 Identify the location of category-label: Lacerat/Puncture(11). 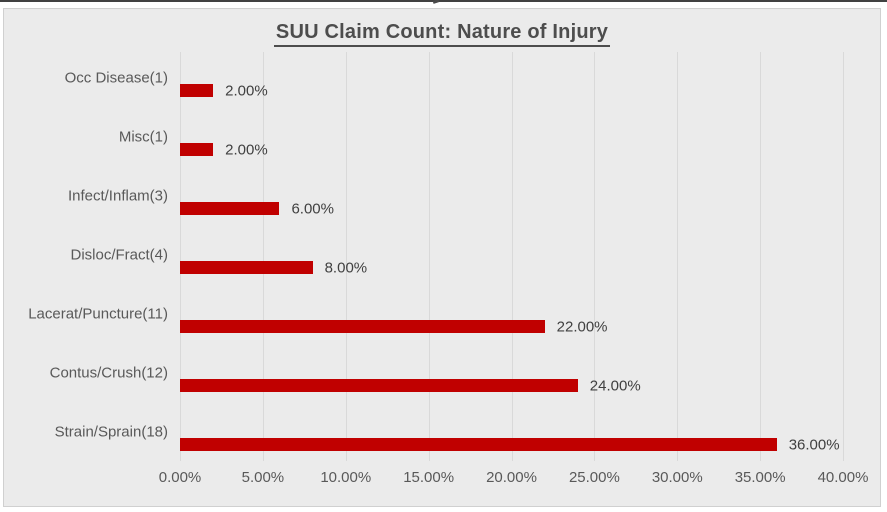
(98, 314).